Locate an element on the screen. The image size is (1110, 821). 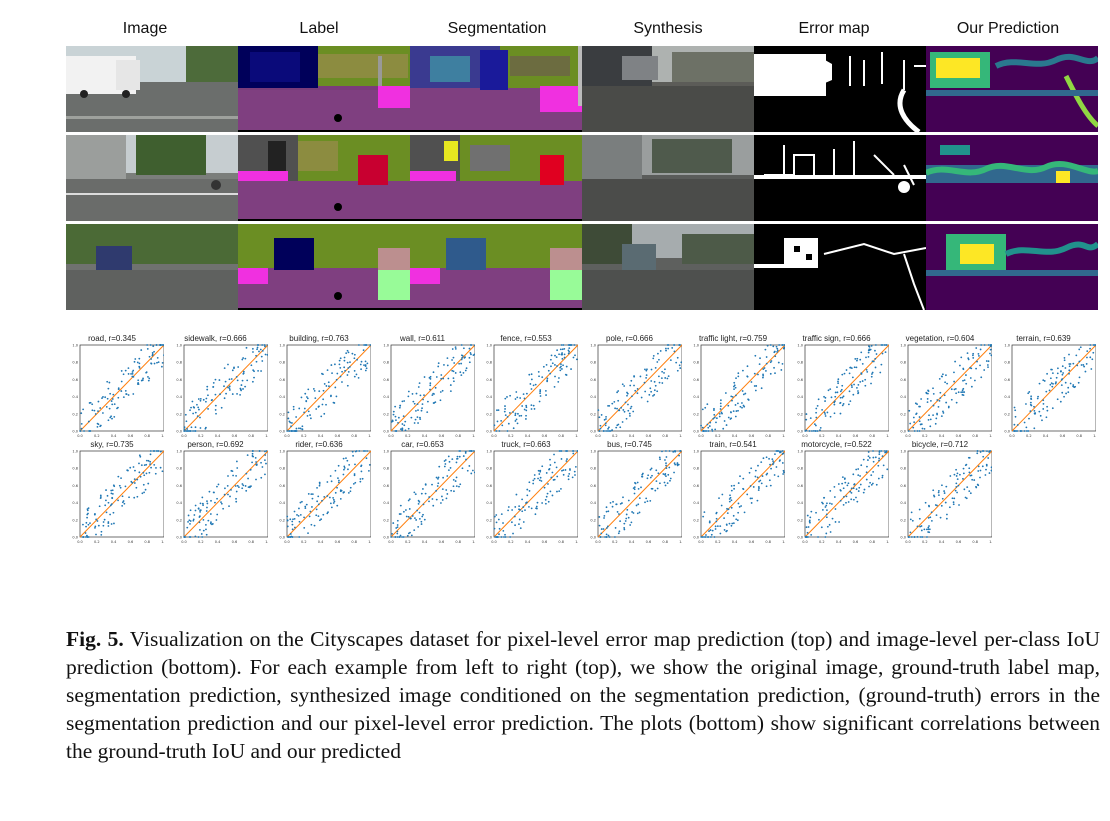
x-tick-label: 0.4 is located at coordinates (424, 436).